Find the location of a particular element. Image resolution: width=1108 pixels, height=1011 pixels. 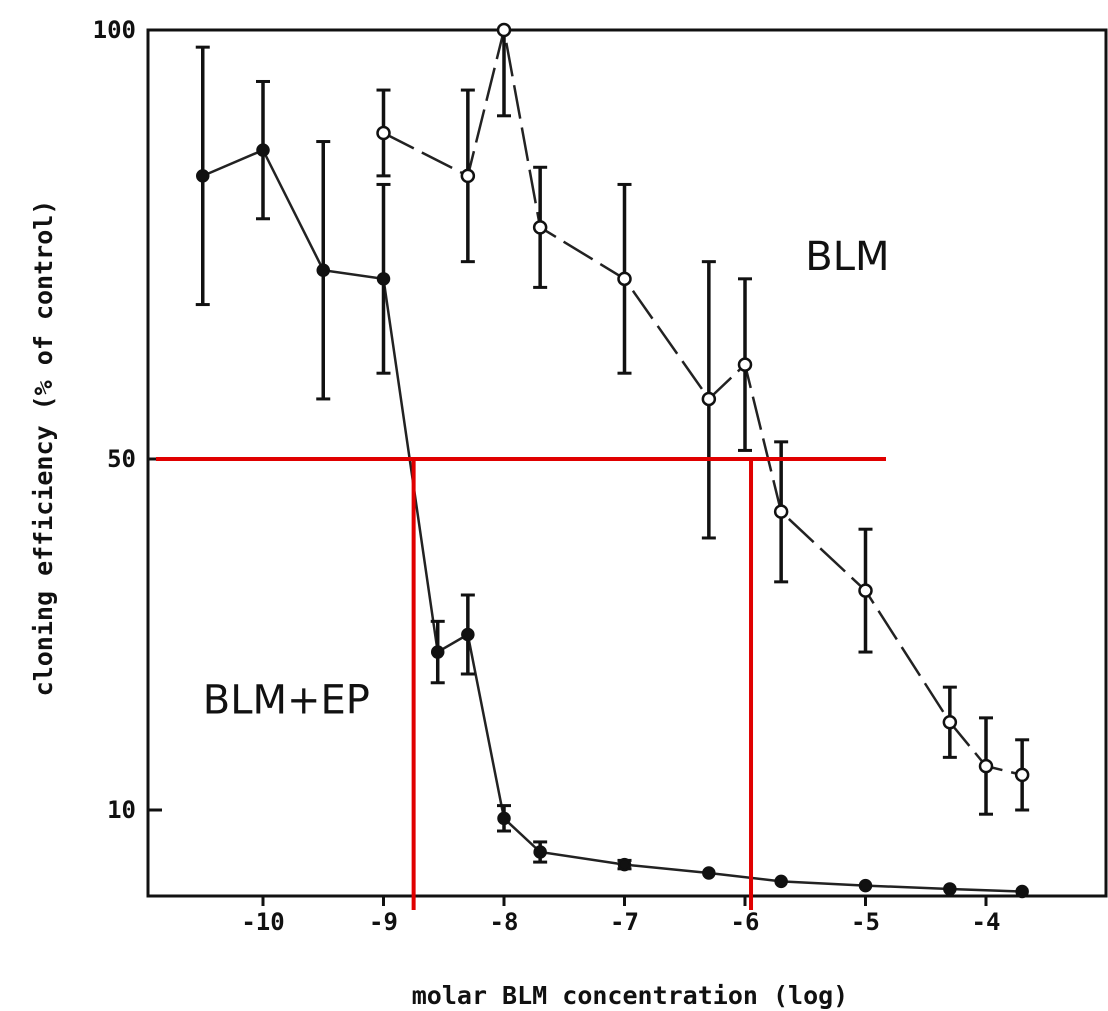

annotation-blm: BLM is located at coordinates (847, 257).